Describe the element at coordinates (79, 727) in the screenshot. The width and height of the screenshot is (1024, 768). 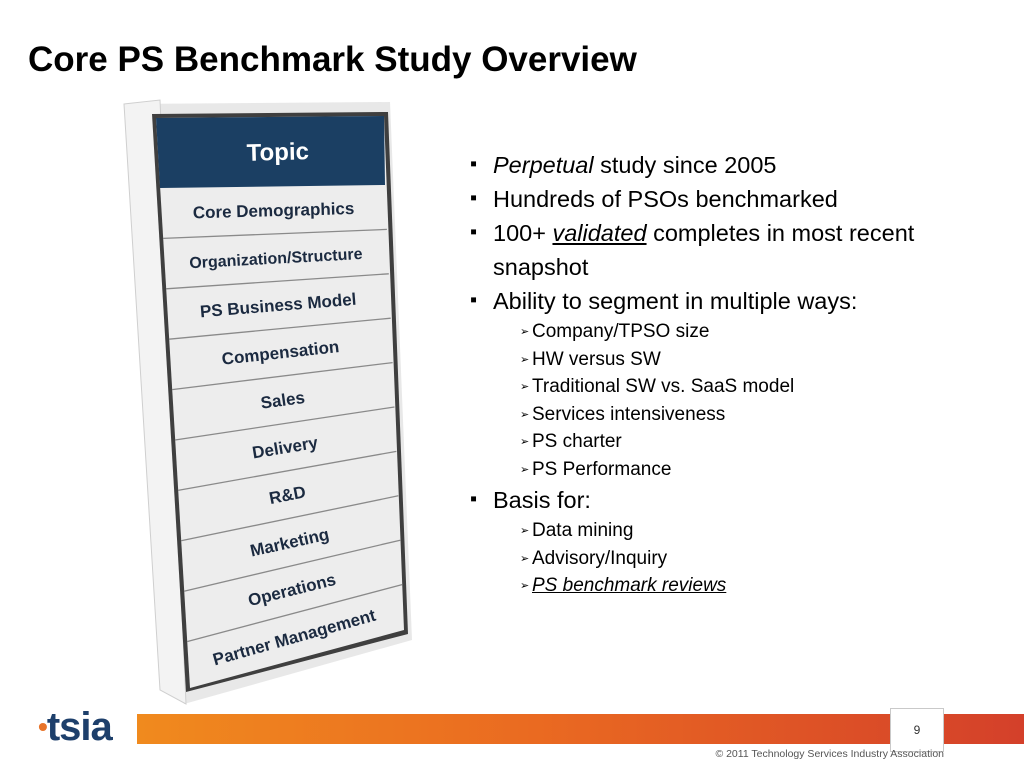
I see `logo-text: tsia` at that location.